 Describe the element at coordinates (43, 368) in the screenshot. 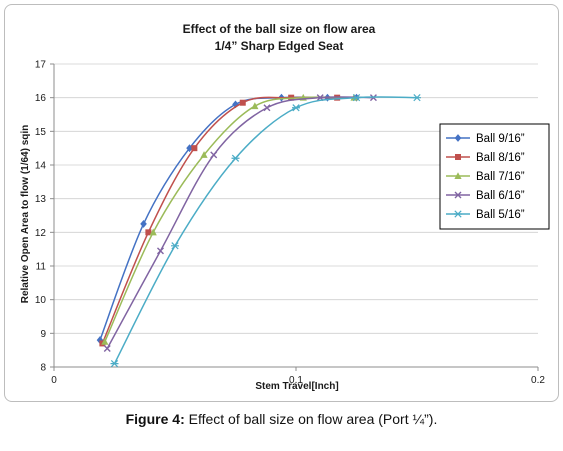

I see `y-tick-label: 8` at that location.